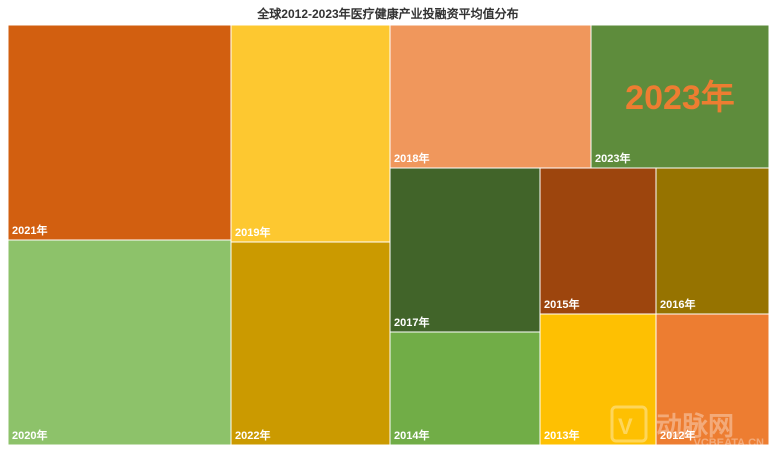 This screenshot has height=453, width=776. What do you see at coordinates (411, 322) in the screenshot?
I see `treemap-cell-label: 2017年` at bounding box center [411, 322].